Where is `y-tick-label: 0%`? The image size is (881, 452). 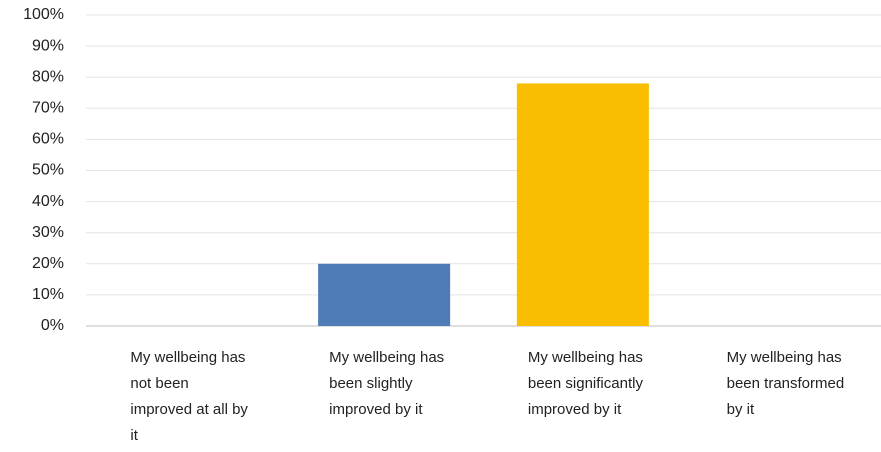 y-tick-label: 0% is located at coordinates (52, 325).